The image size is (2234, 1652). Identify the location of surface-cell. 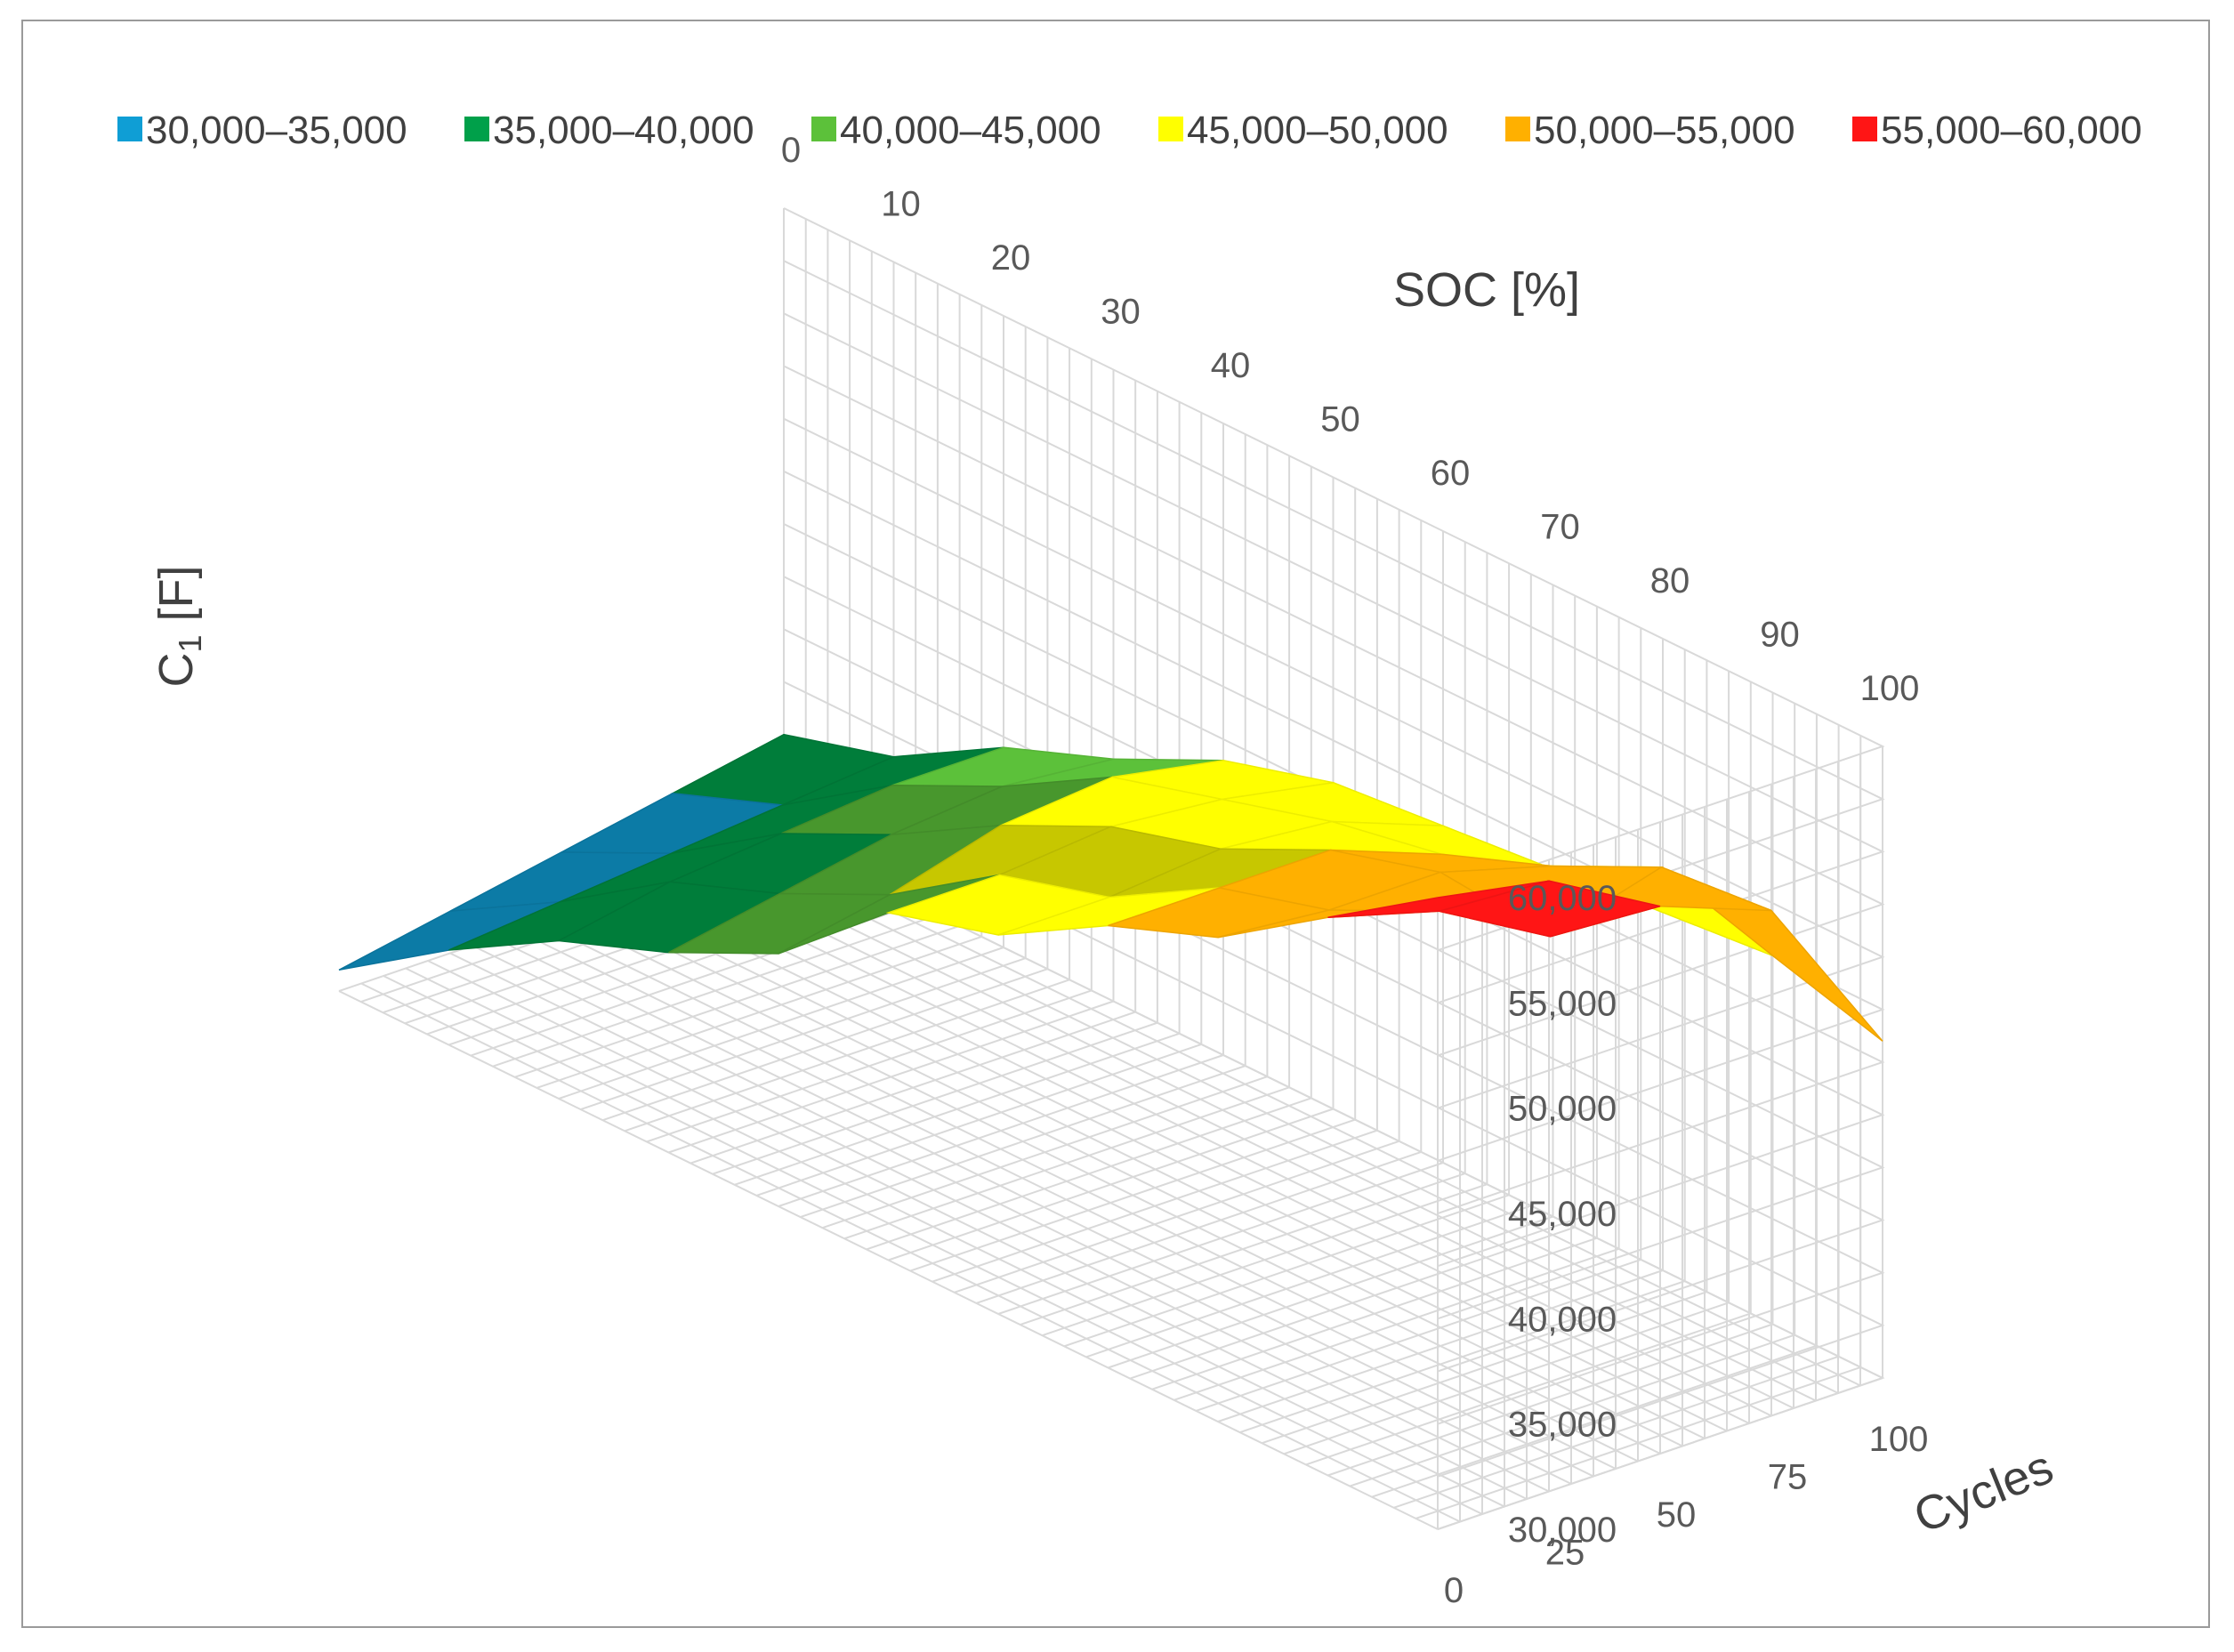
(1438, 900).